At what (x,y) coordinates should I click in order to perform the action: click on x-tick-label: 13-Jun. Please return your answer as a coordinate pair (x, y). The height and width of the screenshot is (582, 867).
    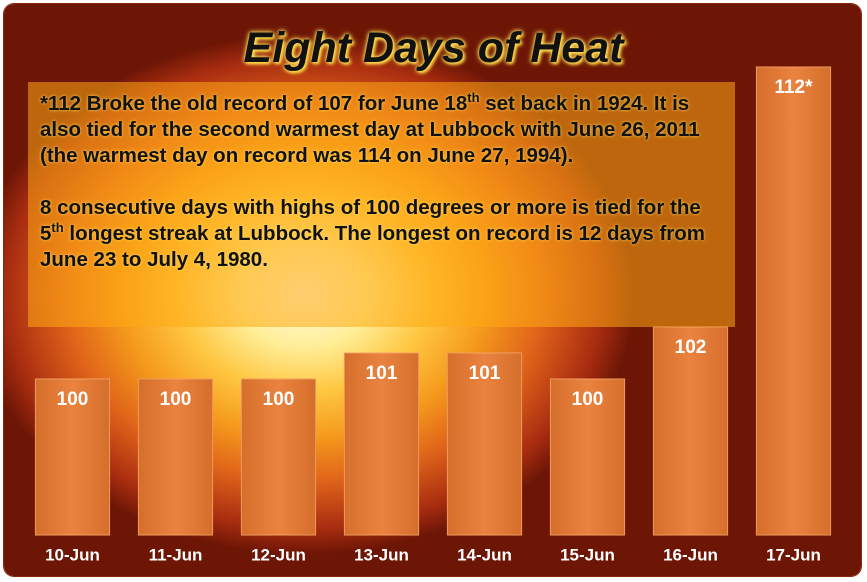
    Looking at the image, I should click on (381, 554).